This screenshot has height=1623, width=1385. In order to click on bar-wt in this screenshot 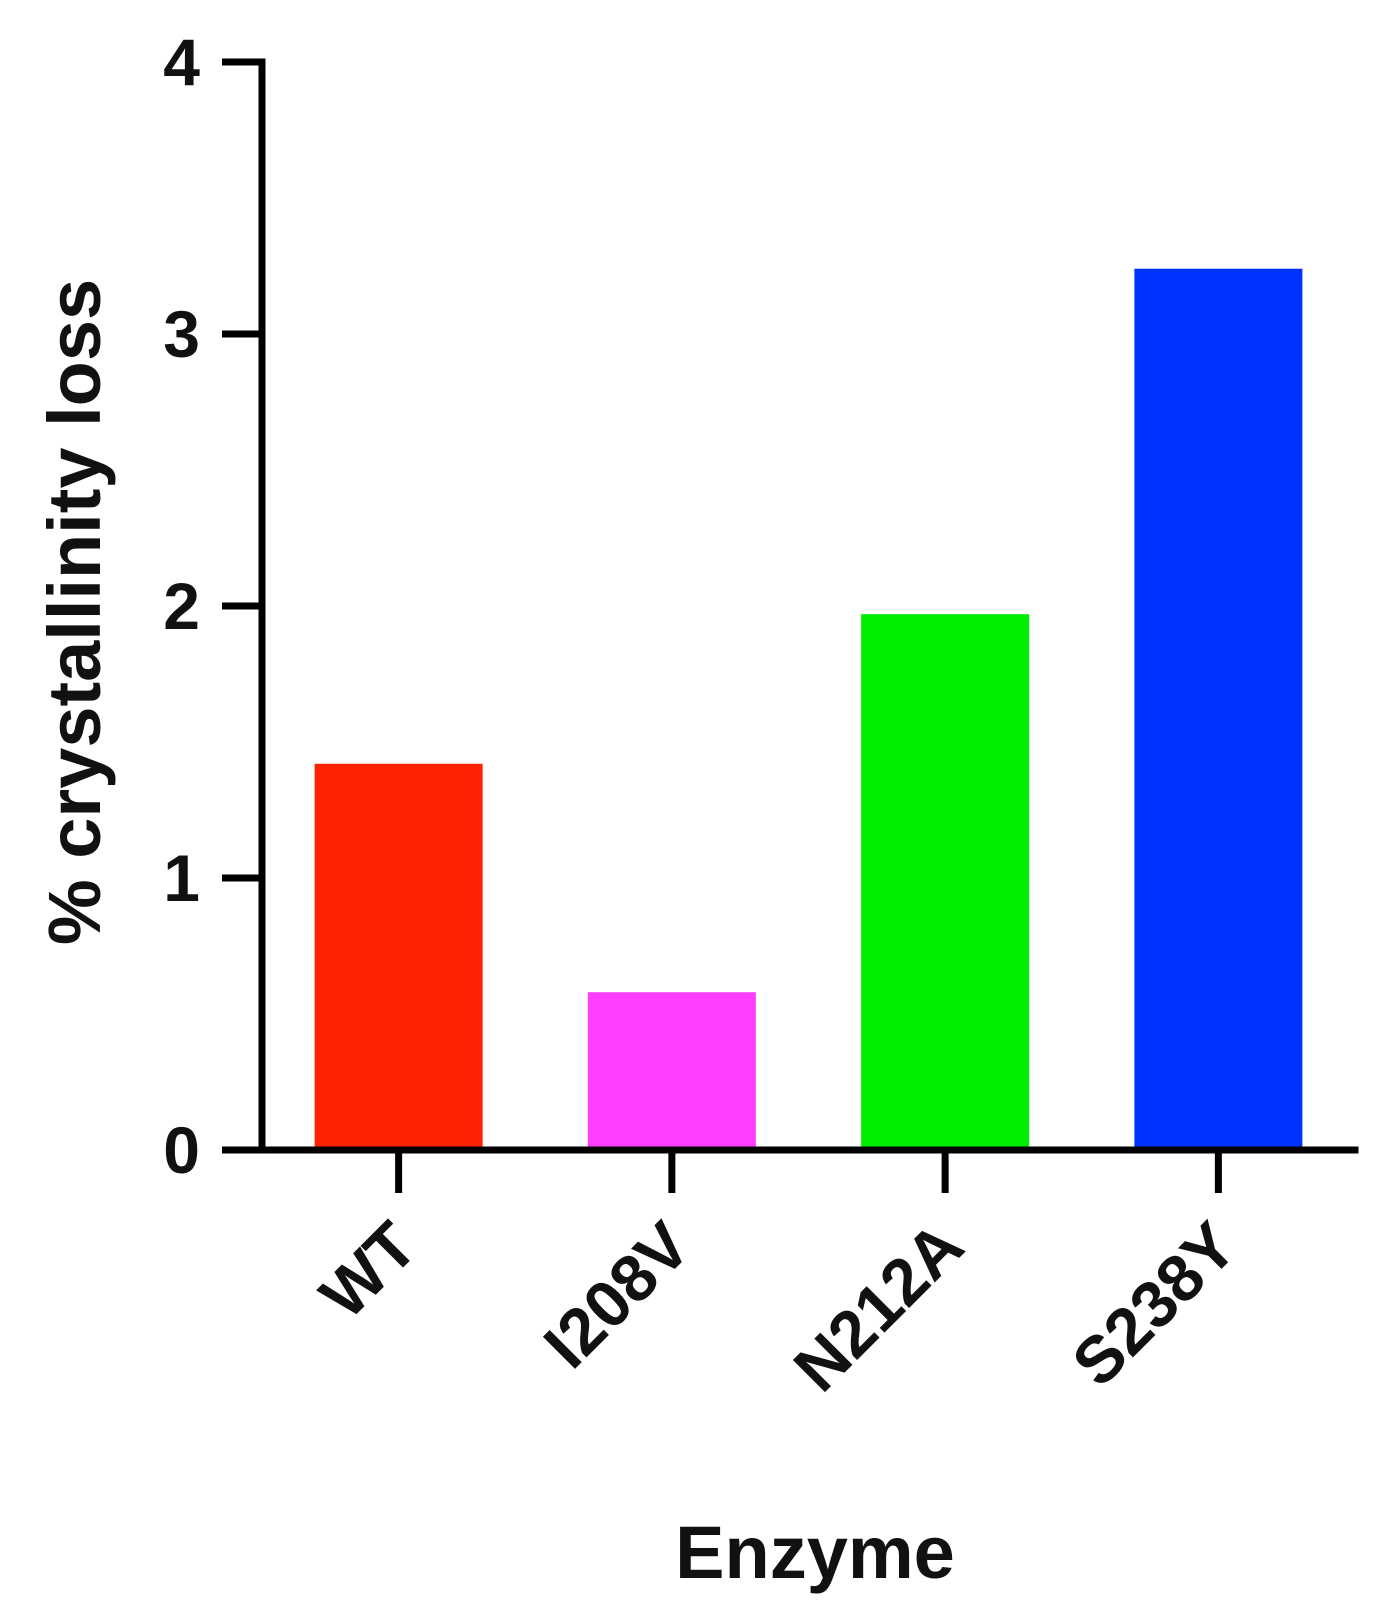, I will do `click(398, 956)`.